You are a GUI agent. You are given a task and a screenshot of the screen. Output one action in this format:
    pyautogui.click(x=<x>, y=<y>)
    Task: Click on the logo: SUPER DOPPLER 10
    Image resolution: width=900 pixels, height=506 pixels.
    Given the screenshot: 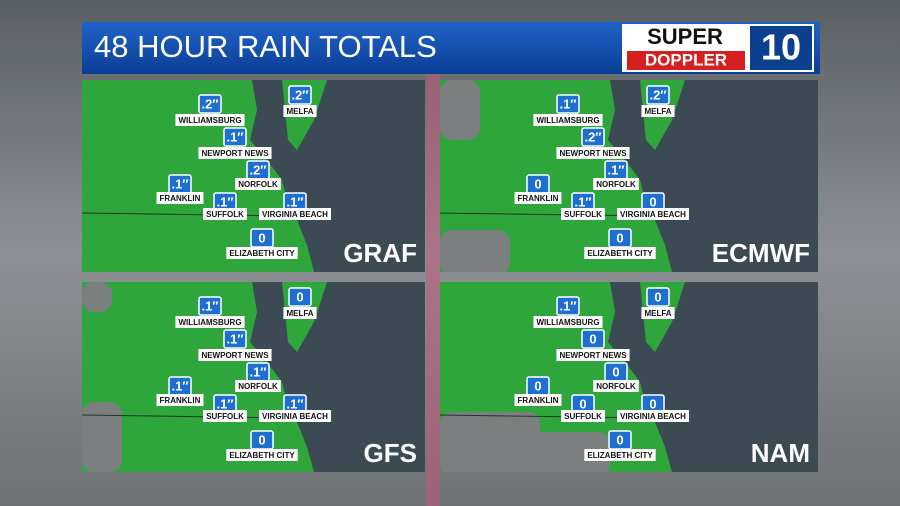 What is the action you would take?
    pyautogui.click(x=718, y=48)
    